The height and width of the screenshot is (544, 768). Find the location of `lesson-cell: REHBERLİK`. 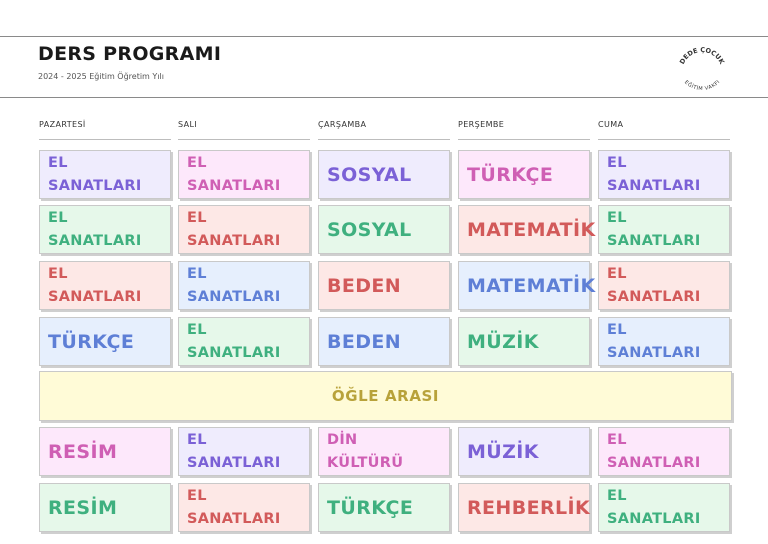

lesson-cell: REHBERLİK is located at coordinates (524, 507).